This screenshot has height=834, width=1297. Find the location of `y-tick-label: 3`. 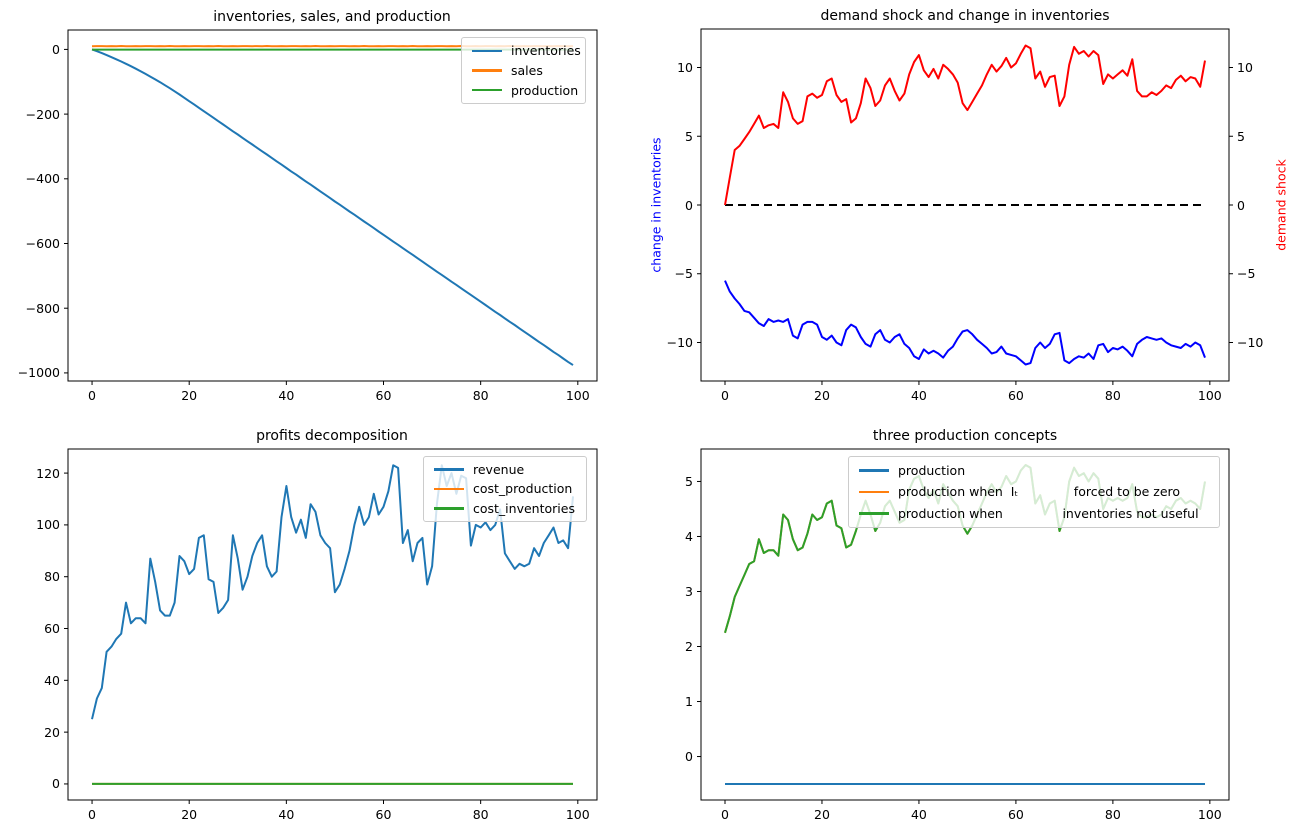

y-tick-label: 3 is located at coordinates (689, 591).